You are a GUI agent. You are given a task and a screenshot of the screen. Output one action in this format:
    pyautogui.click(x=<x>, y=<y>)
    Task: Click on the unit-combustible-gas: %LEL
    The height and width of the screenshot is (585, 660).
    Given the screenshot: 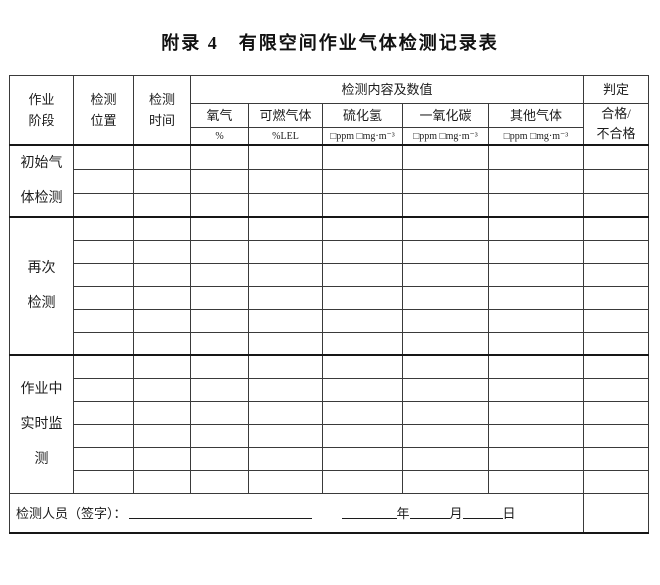 What is the action you would take?
    pyautogui.click(x=285, y=136)
    